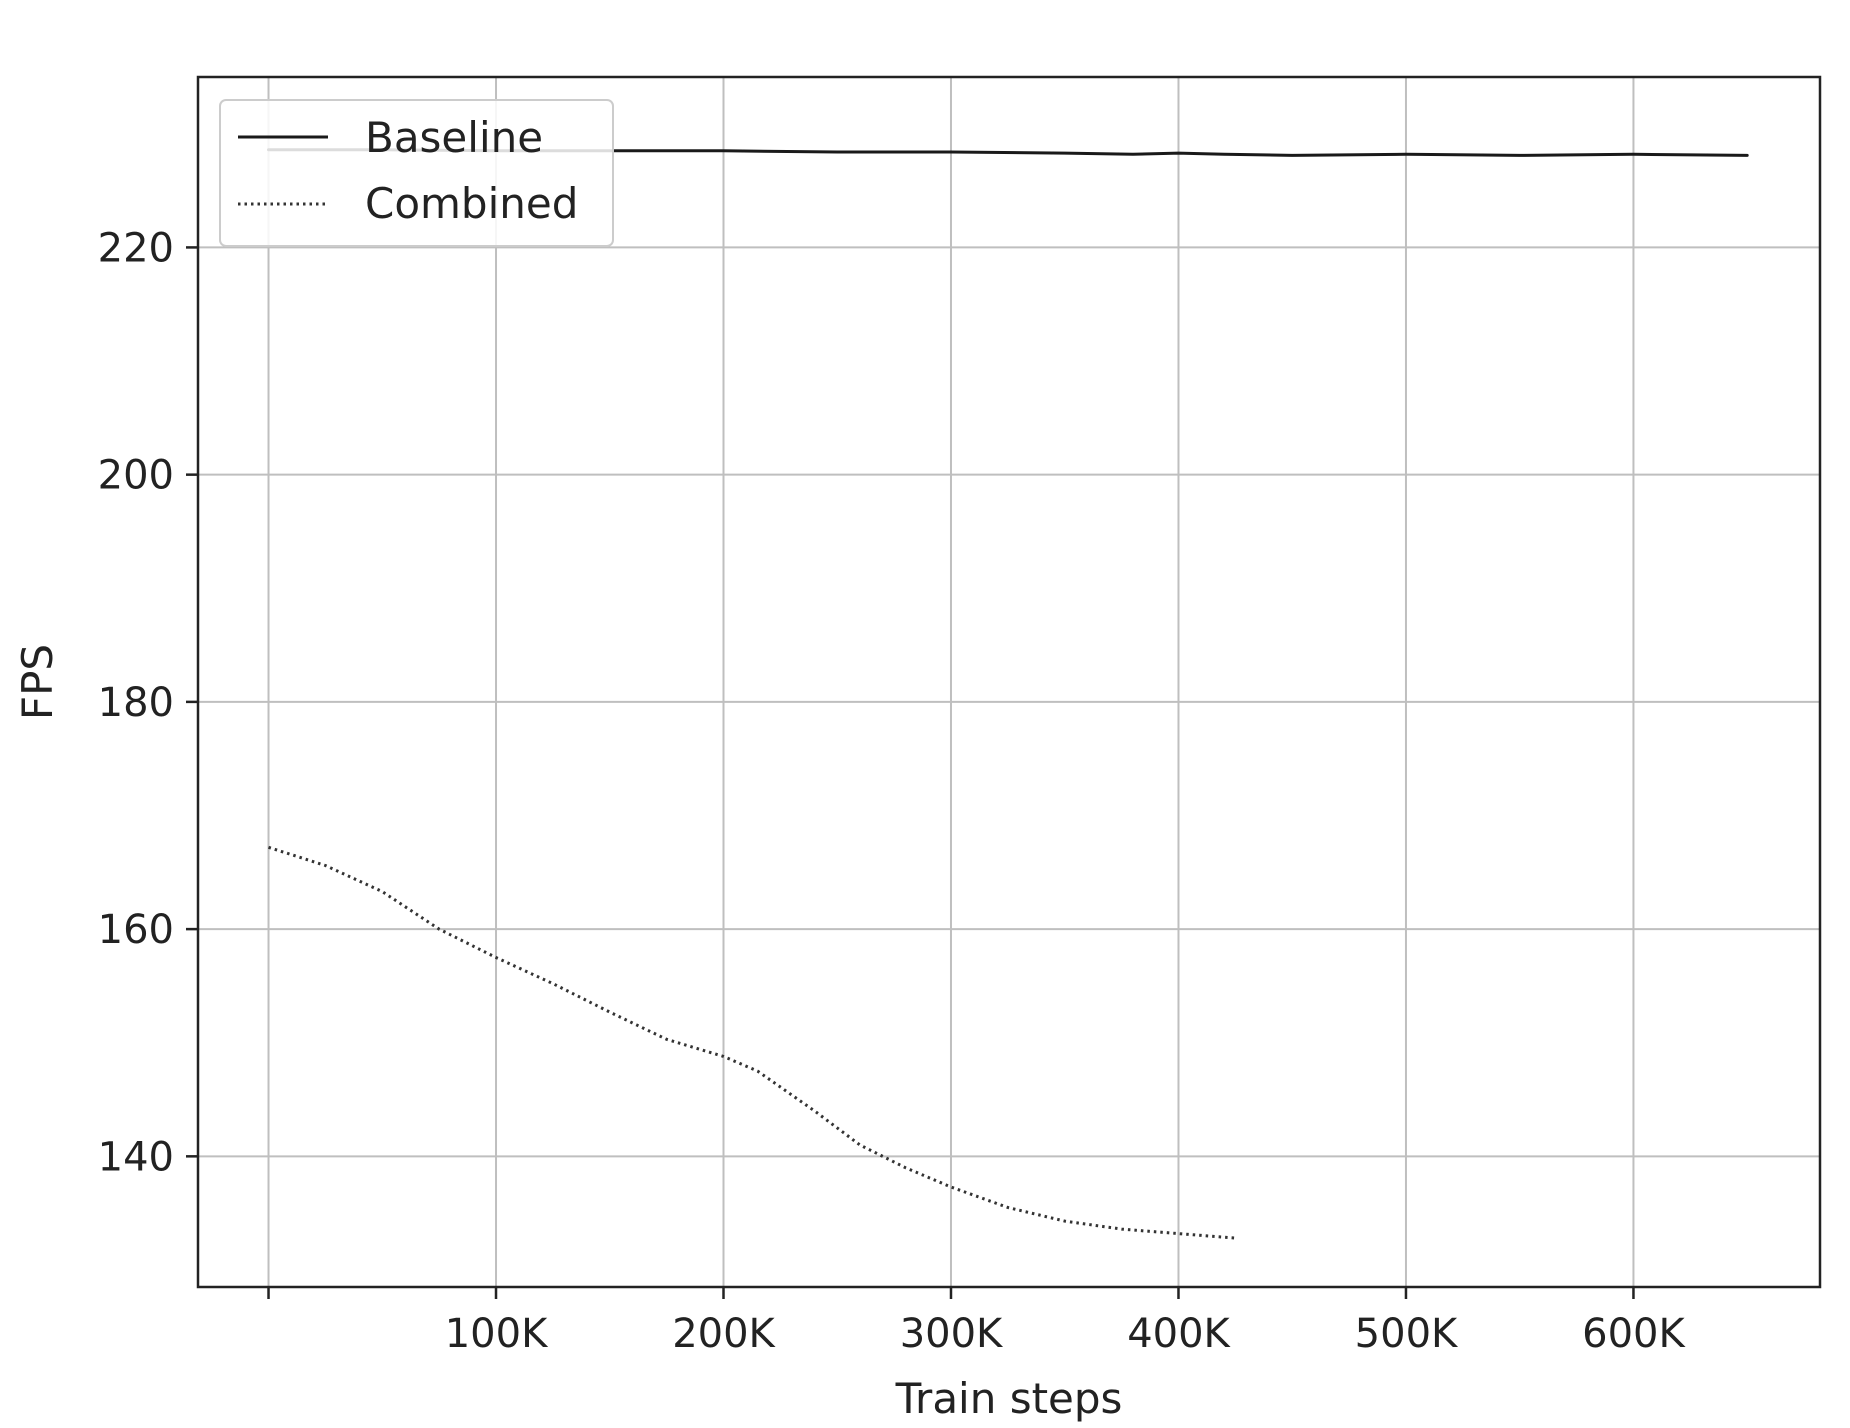 The height and width of the screenshot is (1428, 1850). What do you see at coordinates (136, 1157) in the screenshot?
I see `y-tick-label: 140` at bounding box center [136, 1157].